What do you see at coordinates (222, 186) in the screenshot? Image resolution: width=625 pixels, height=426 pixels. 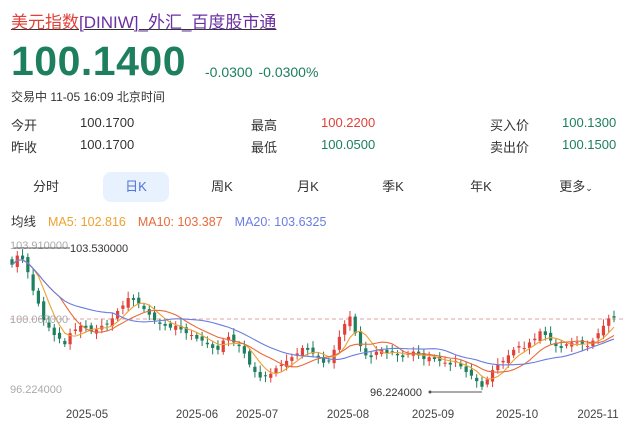 I see `tab-weekly-k: 周K` at bounding box center [222, 186].